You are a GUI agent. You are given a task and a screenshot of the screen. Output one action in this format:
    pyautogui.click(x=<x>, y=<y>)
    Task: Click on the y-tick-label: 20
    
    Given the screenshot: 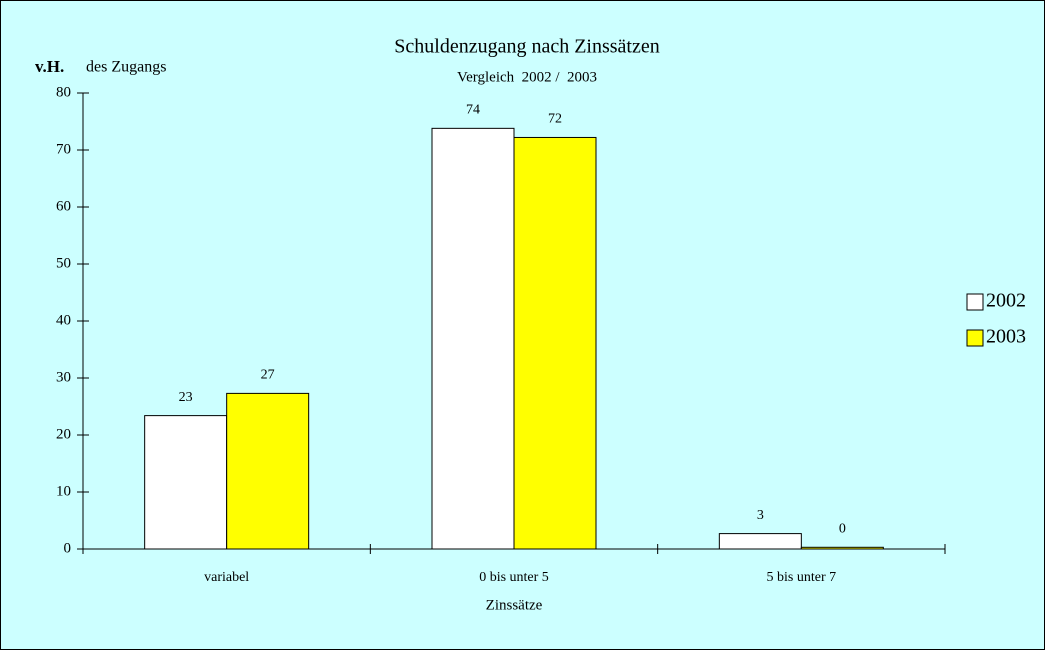 What is the action you would take?
    pyautogui.click(x=63, y=434)
    